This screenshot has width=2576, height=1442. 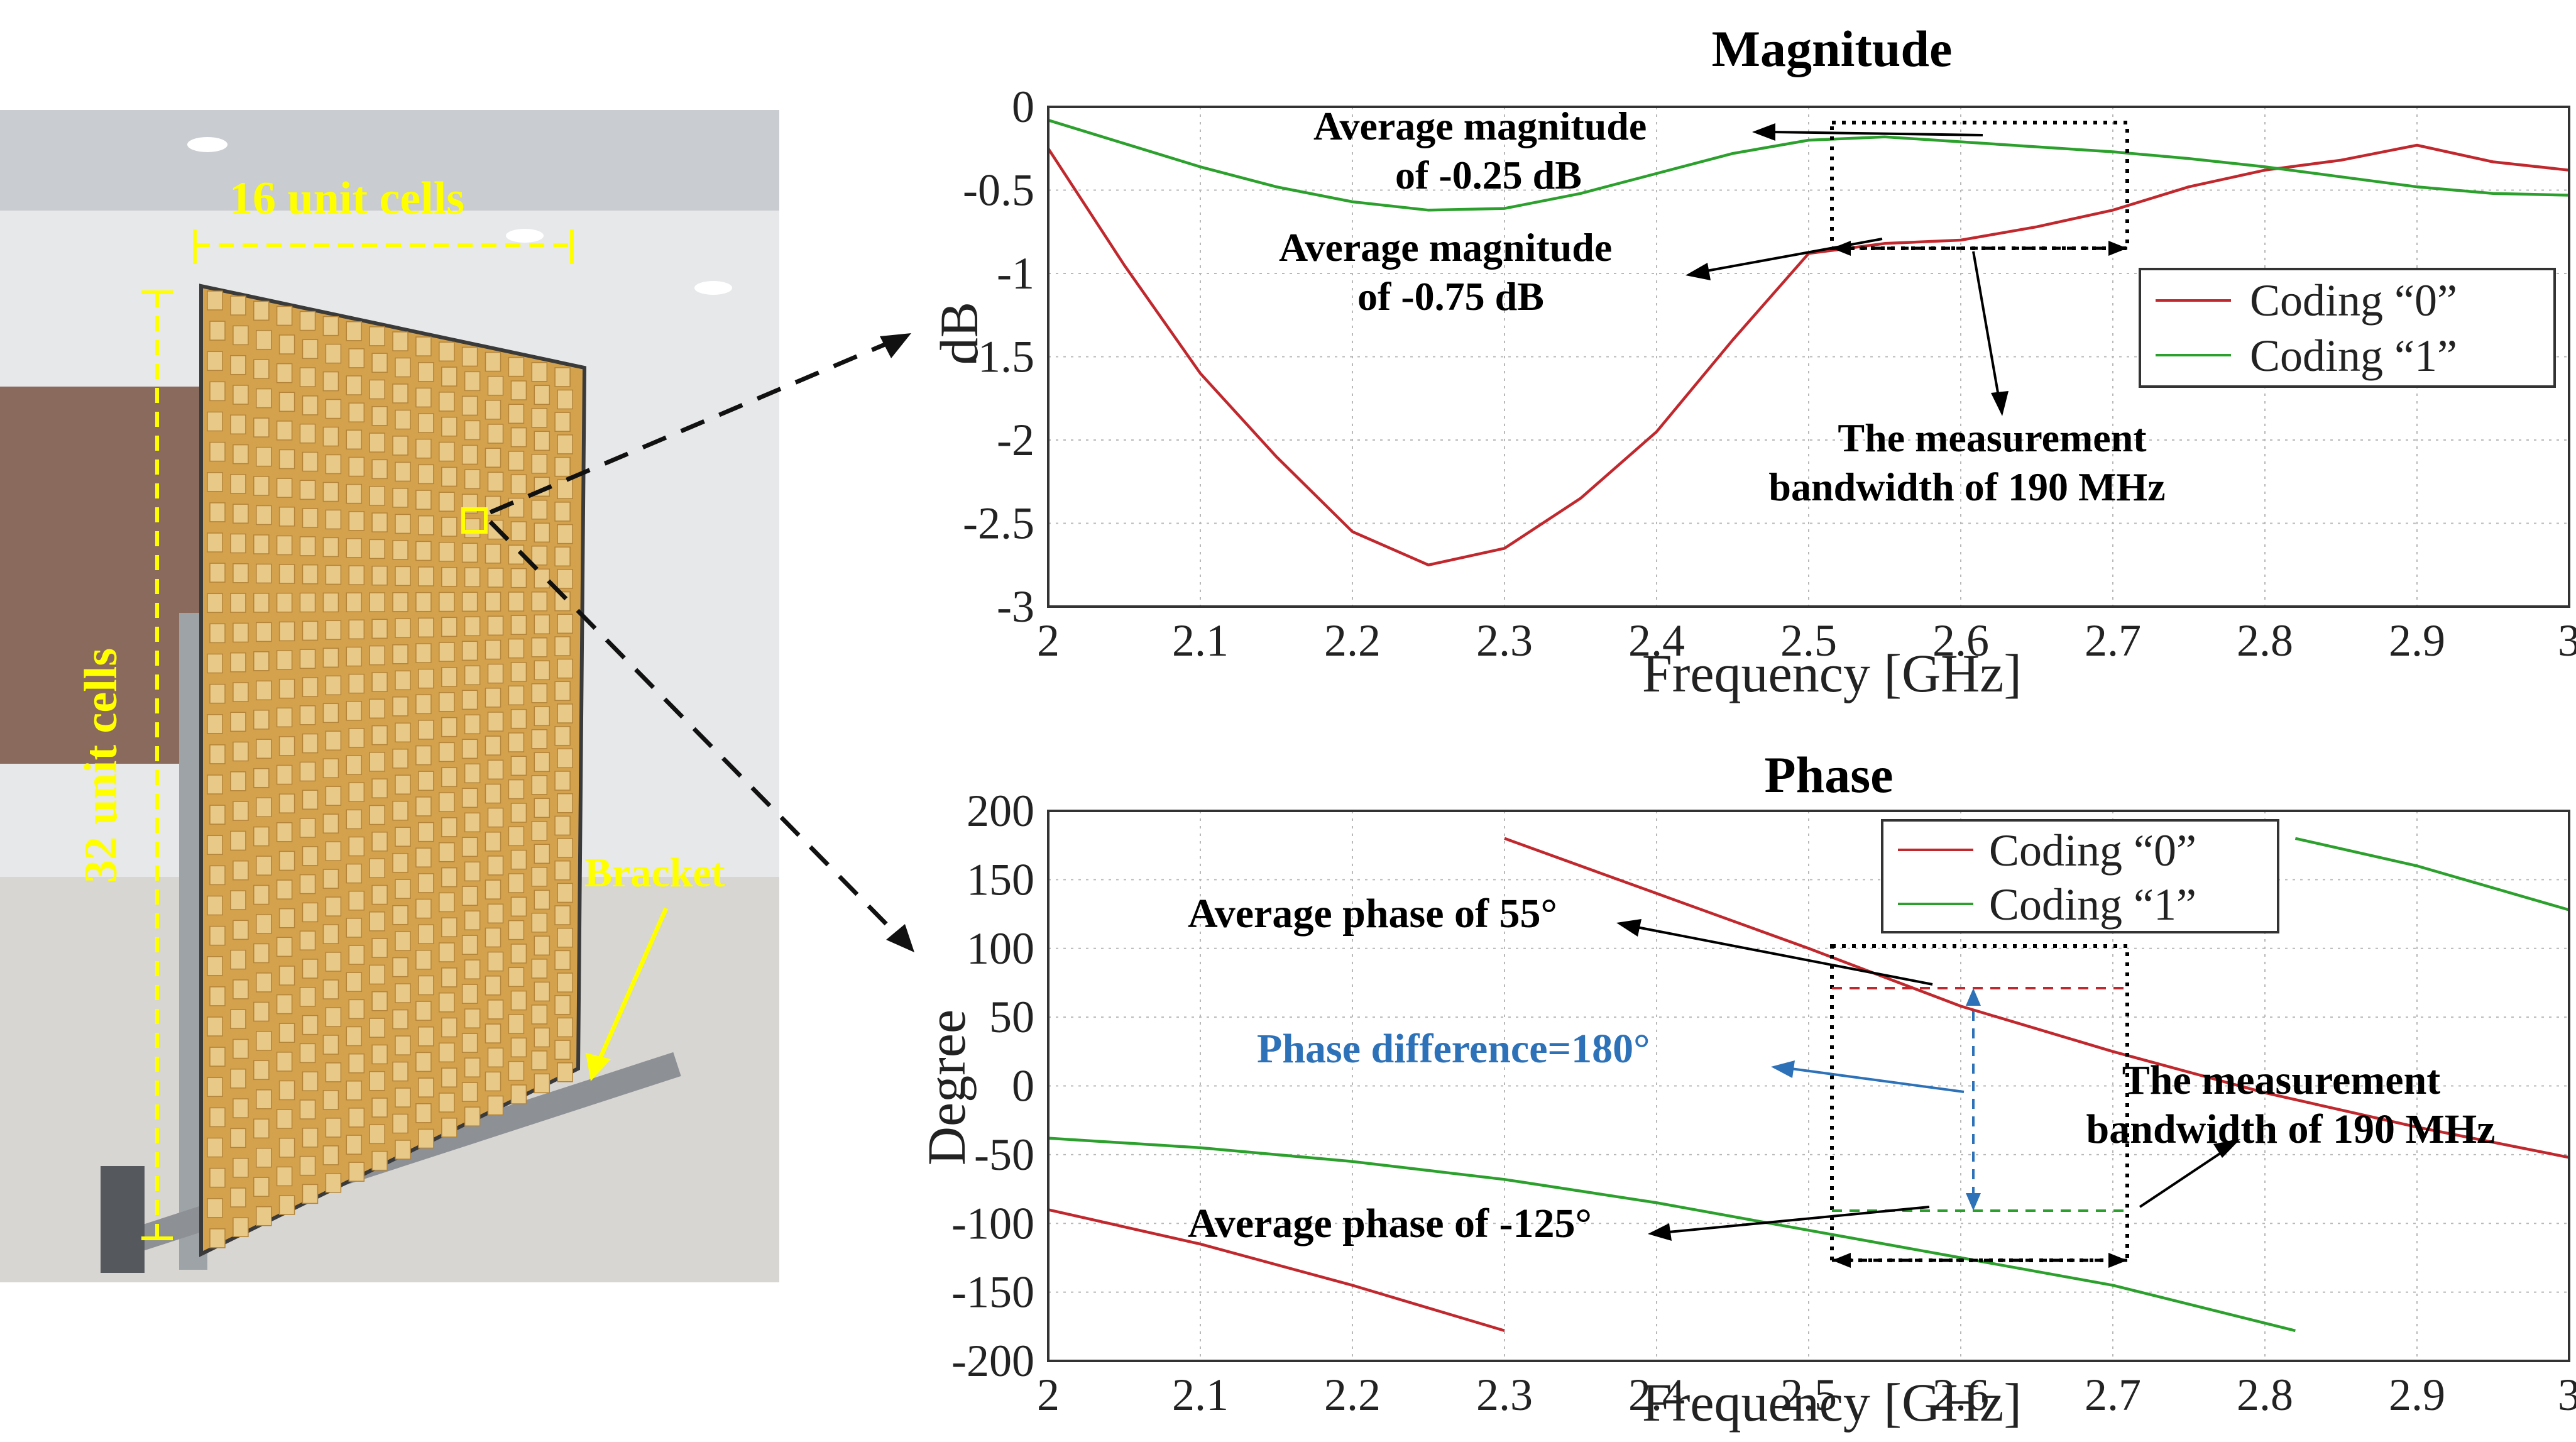 What do you see at coordinates (1480, 126) in the screenshot?
I see `magnitude-avg-1-line1: Average magnitude` at bounding box center [1480, 126].